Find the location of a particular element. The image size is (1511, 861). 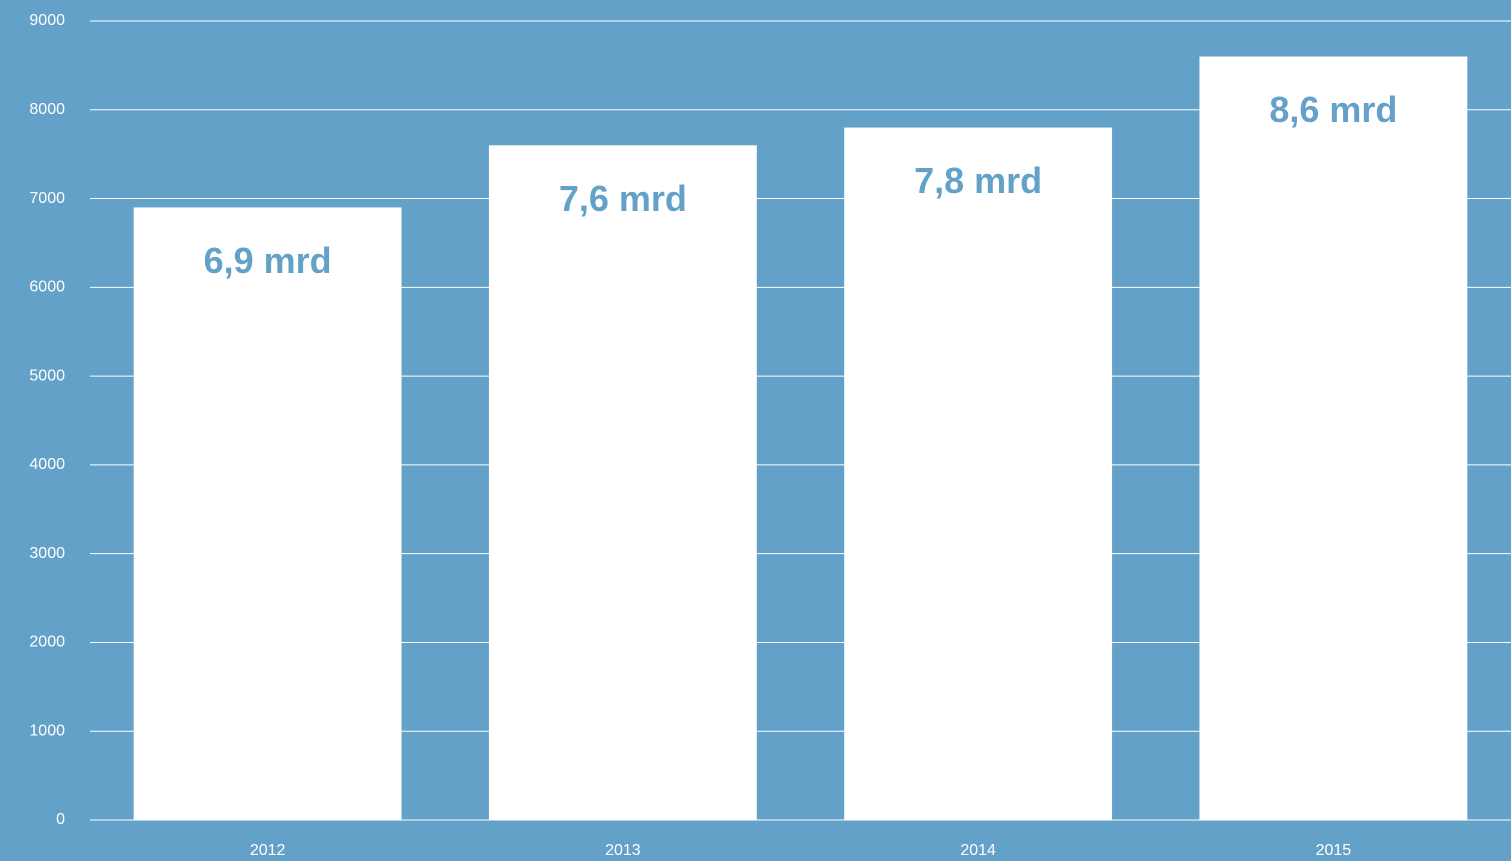

y-tick-label: 5000 is located at coordinates (47, 375).